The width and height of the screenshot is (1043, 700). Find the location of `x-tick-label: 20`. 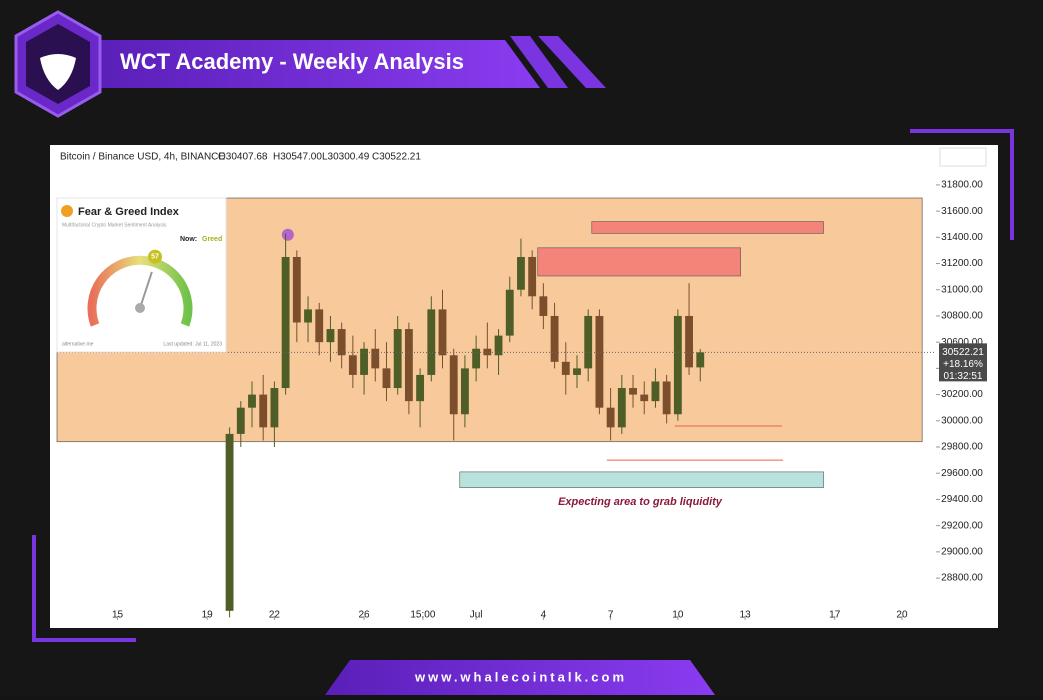

x-tick-label: 20 is located at coordinates (902, 615).